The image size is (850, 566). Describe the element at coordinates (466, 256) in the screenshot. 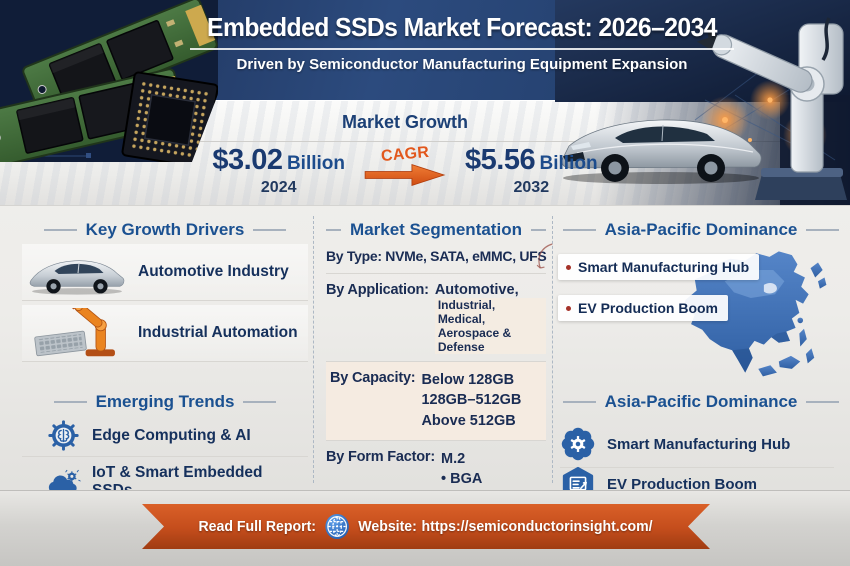

I see `segment-value: NVMe, SATA, eMMC, UFS` at that location.